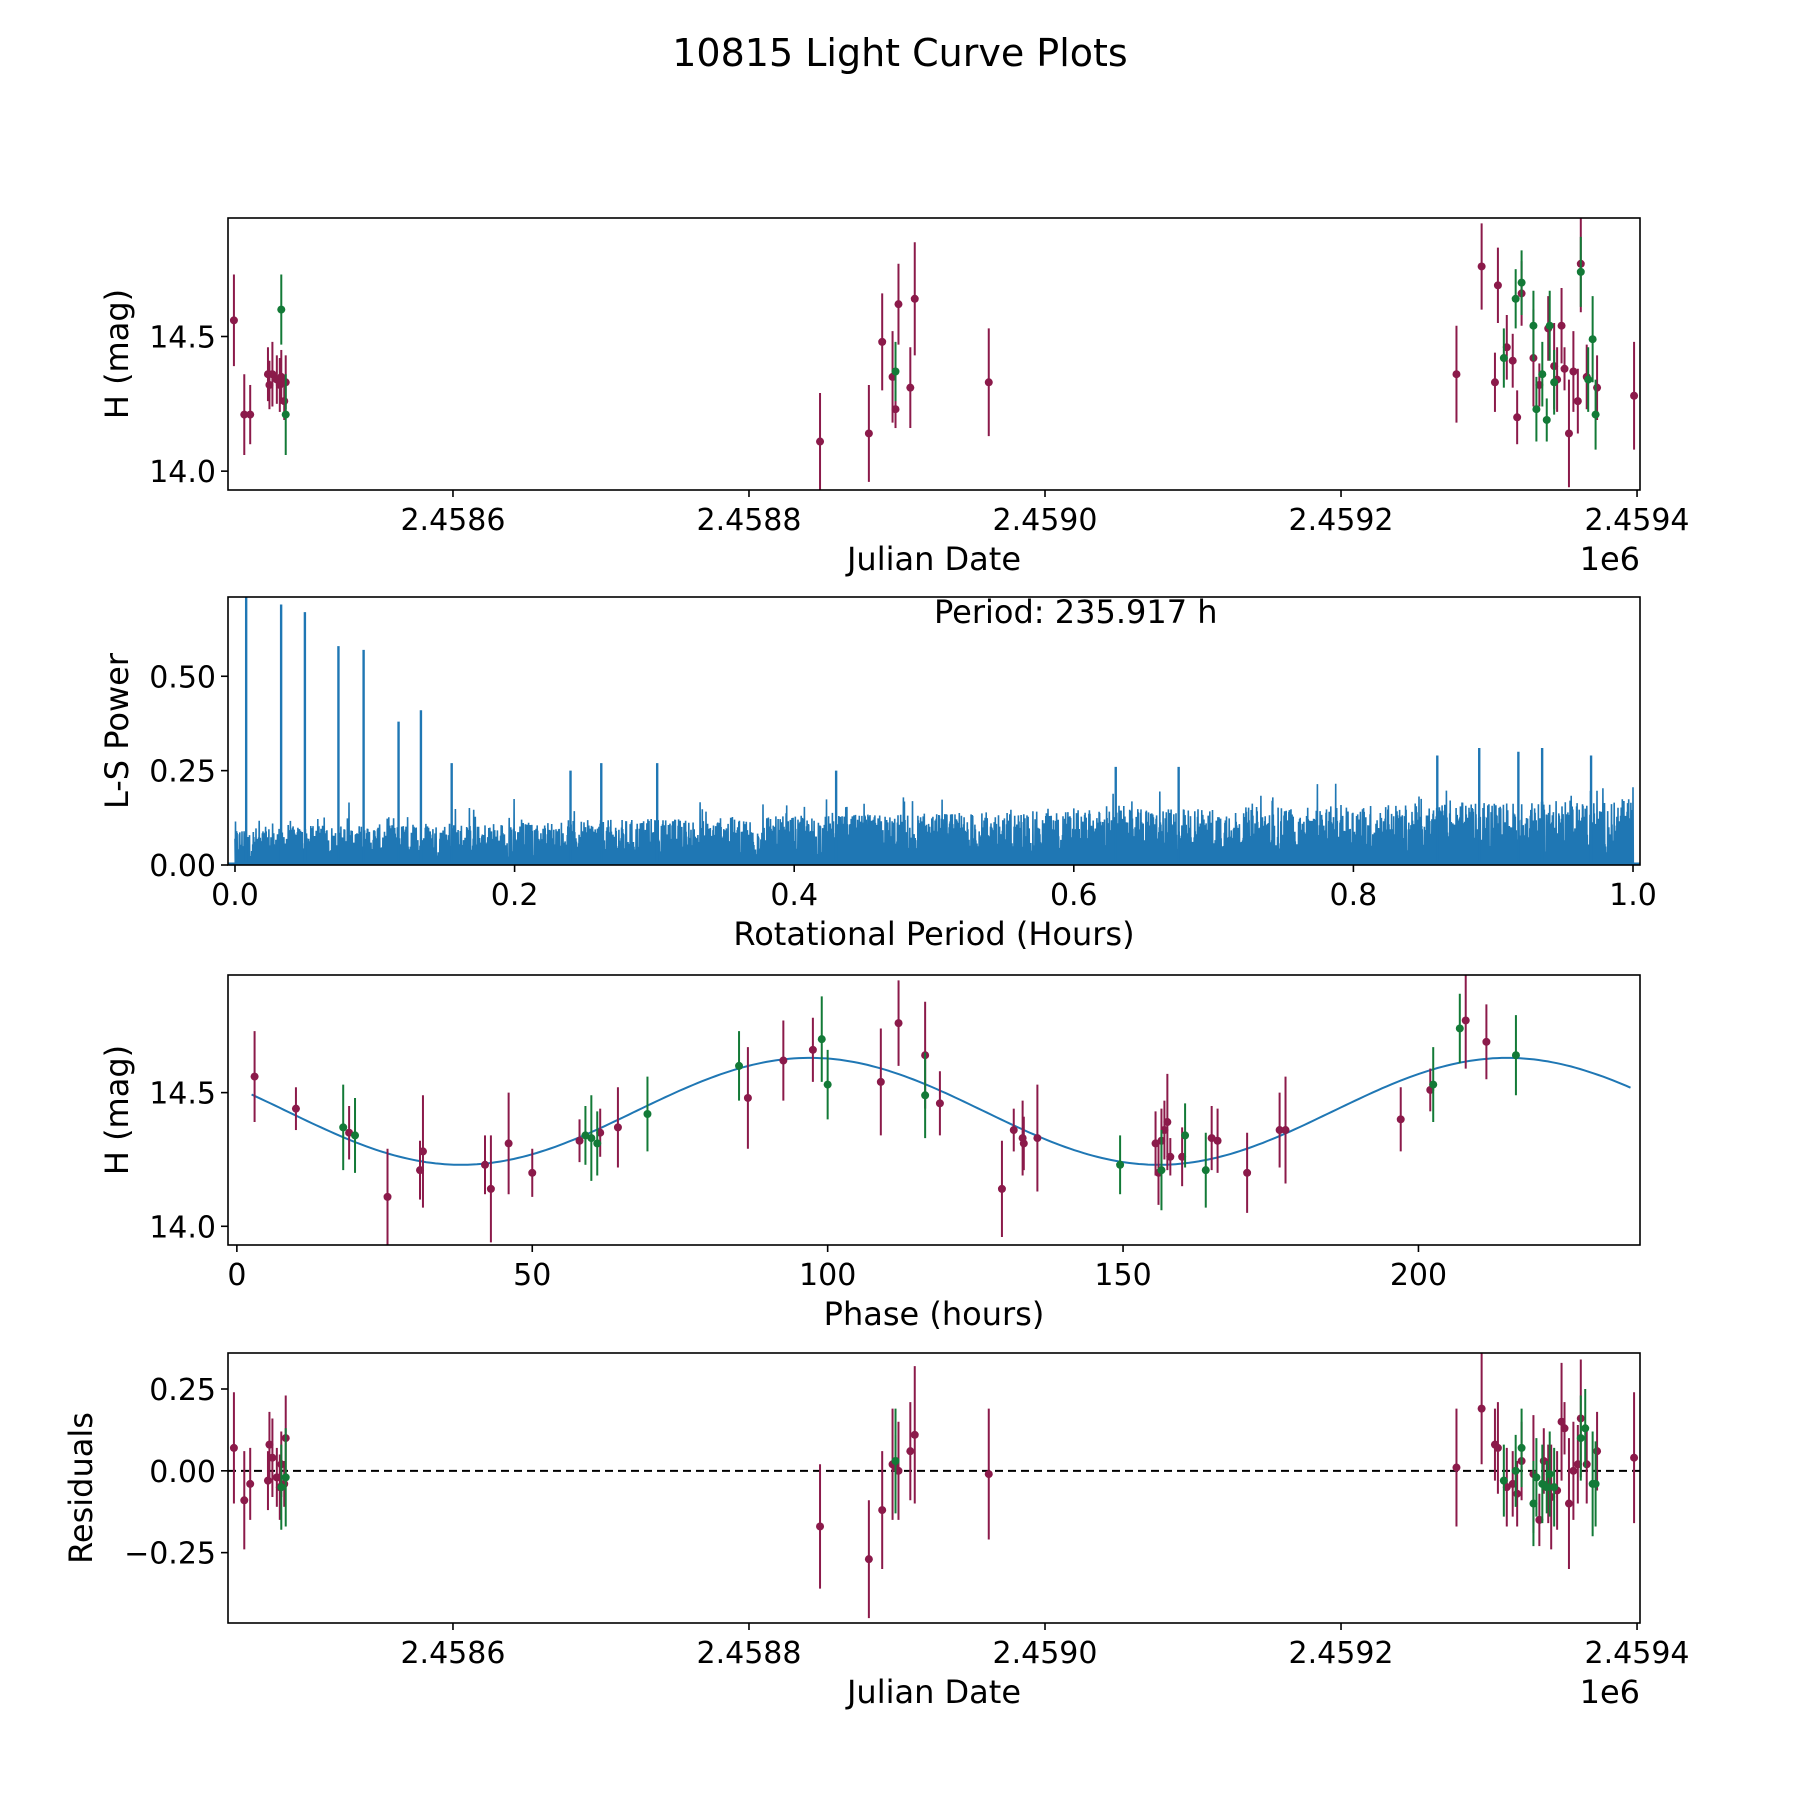 This screenshot has width=1800, height=1800. Describe the element at coordinates (899, 53) in the screenshot. I see `figure-title: 10815 Light Curve Plots` at that location.